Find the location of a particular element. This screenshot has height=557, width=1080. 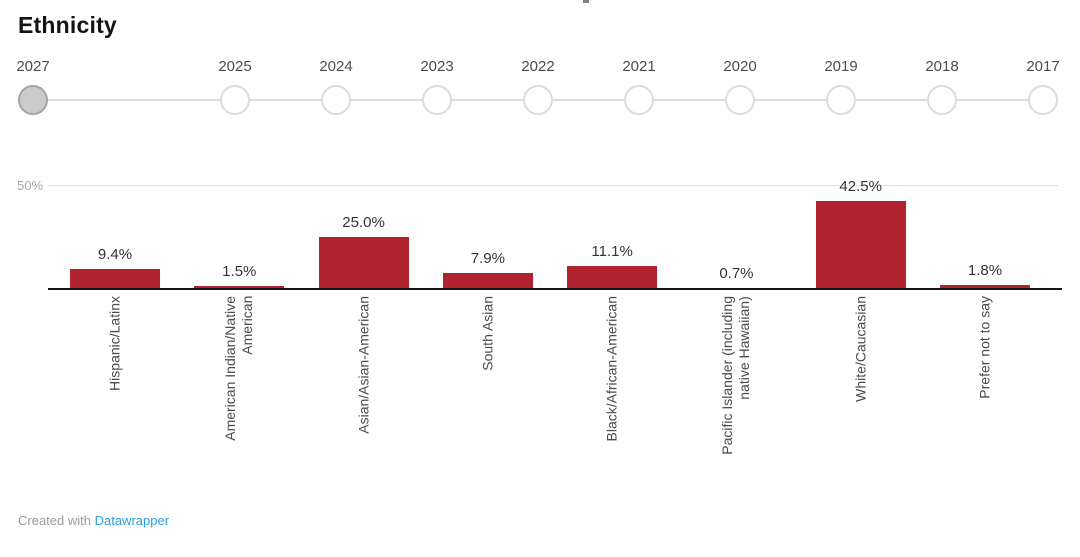

datawrapper-link: Datawrapper is located at coordinates (132, 520).